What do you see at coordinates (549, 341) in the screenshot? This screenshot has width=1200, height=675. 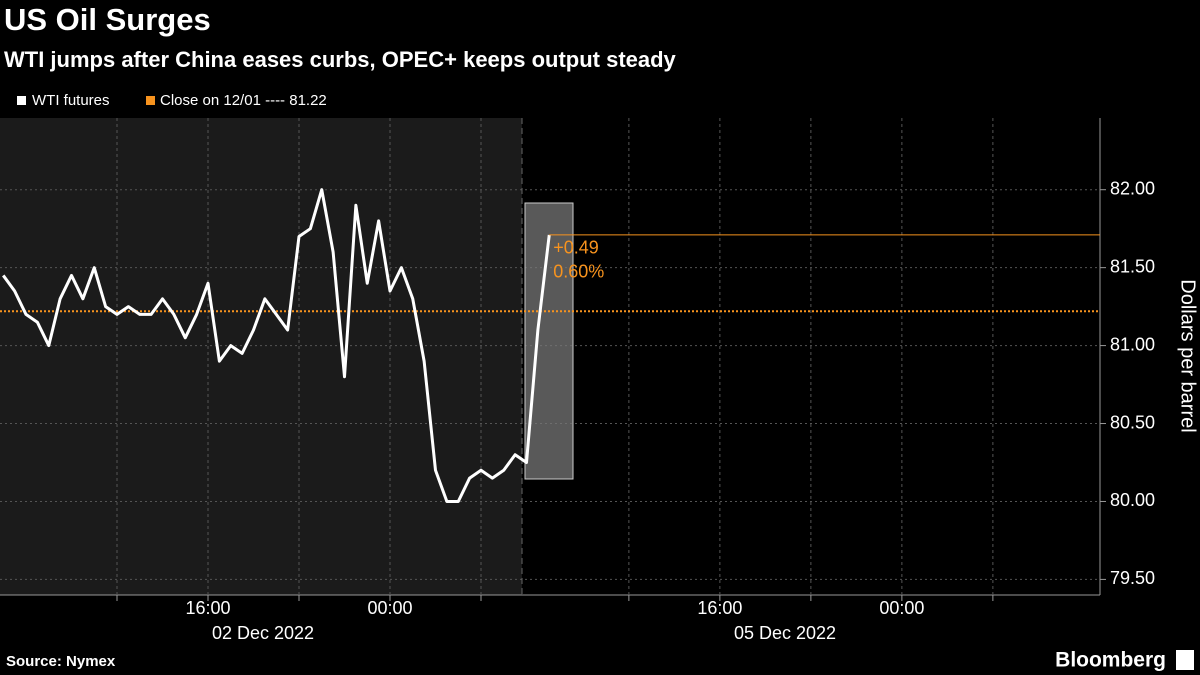 I see `change-box` at bounding box center [549, 341].